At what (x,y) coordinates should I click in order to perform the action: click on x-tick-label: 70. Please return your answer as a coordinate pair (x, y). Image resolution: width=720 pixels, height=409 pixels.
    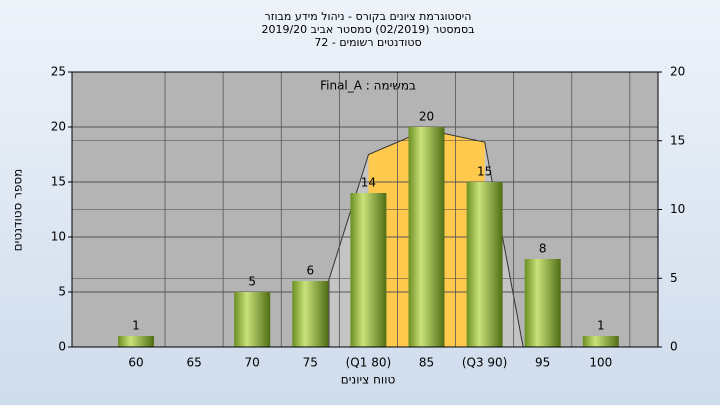
    Looking at the image, I should click on (252, 363).